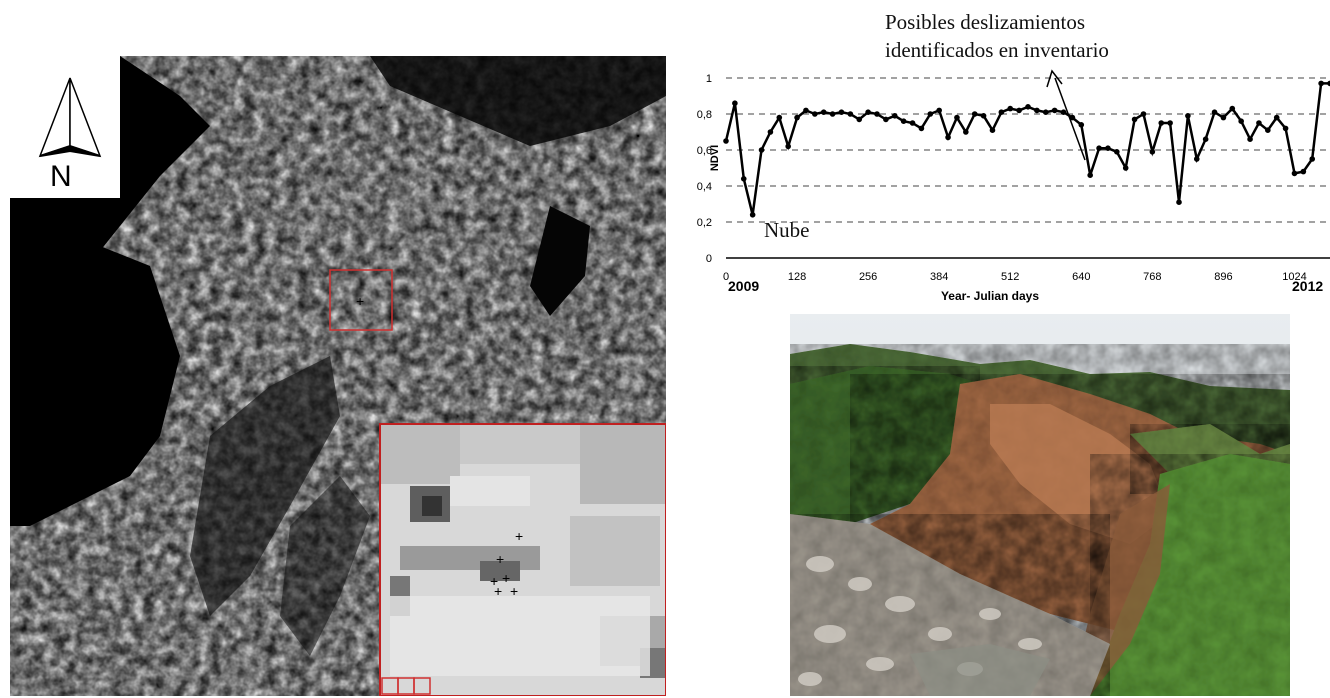  What do you see at coordinates (704, 115) in the screenshot?
I see `y-tick-label: 0,8` at bounding box center [704, 115].